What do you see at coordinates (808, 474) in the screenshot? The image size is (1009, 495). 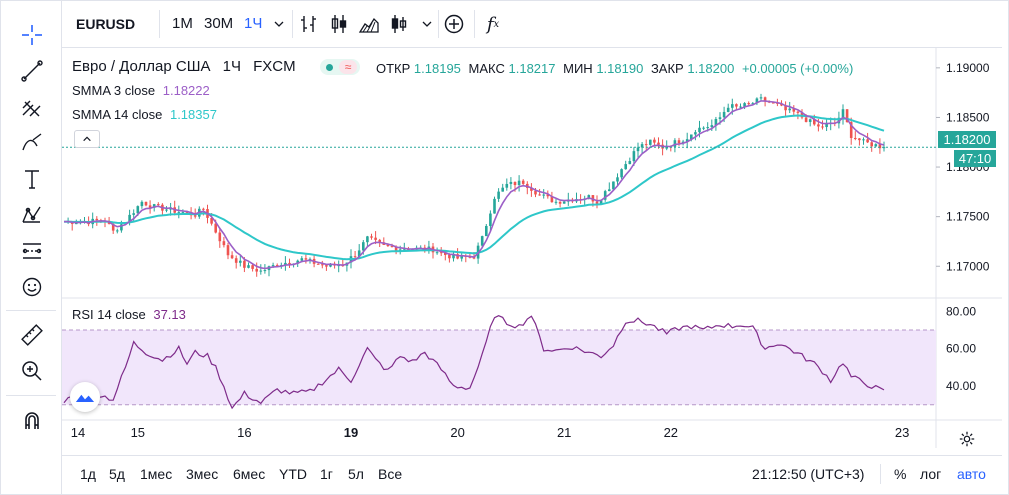 I see `clock-display: 21:12:50 (UTC+3)` at bounding box center [808, 474].